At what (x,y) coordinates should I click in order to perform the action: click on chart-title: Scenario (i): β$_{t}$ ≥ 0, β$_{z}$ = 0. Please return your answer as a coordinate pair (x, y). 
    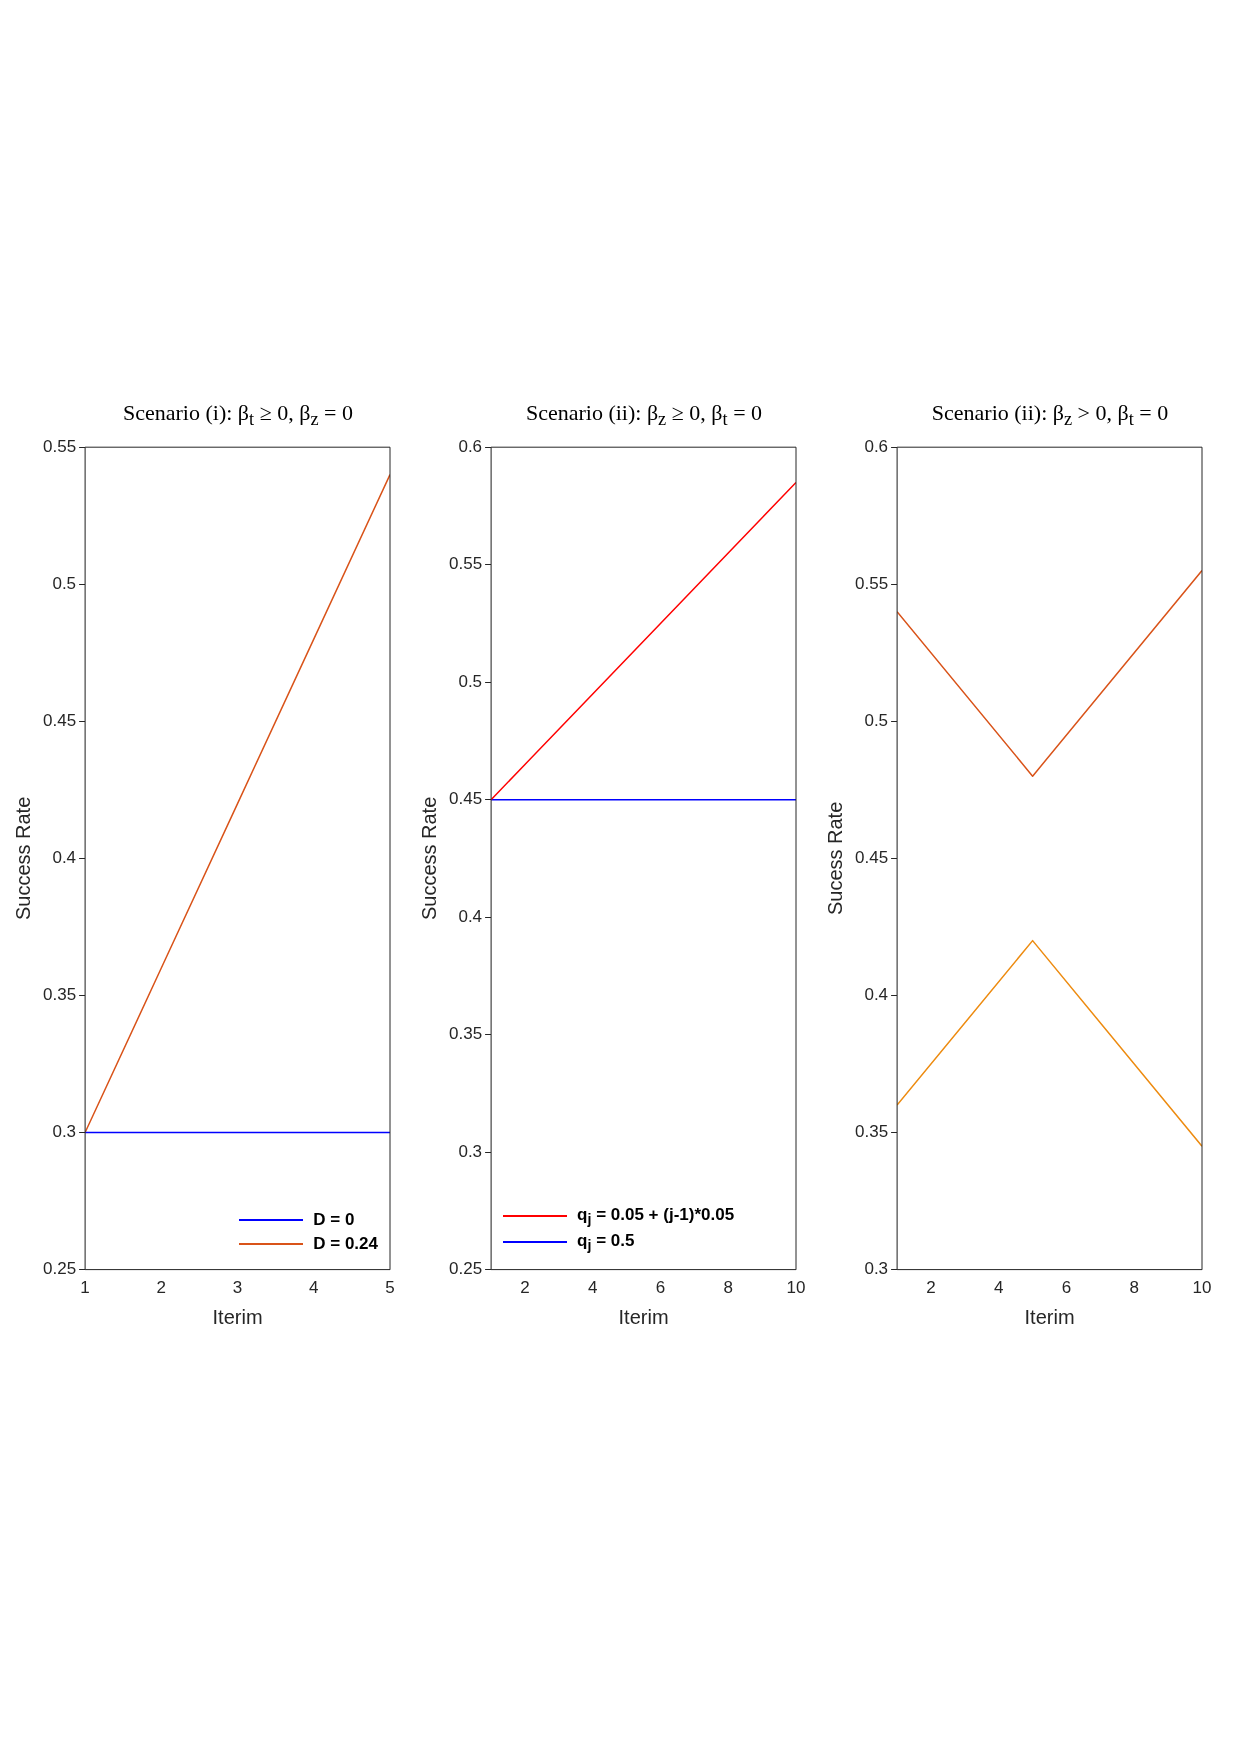
    Looking at the image, I should click on (238, 416).